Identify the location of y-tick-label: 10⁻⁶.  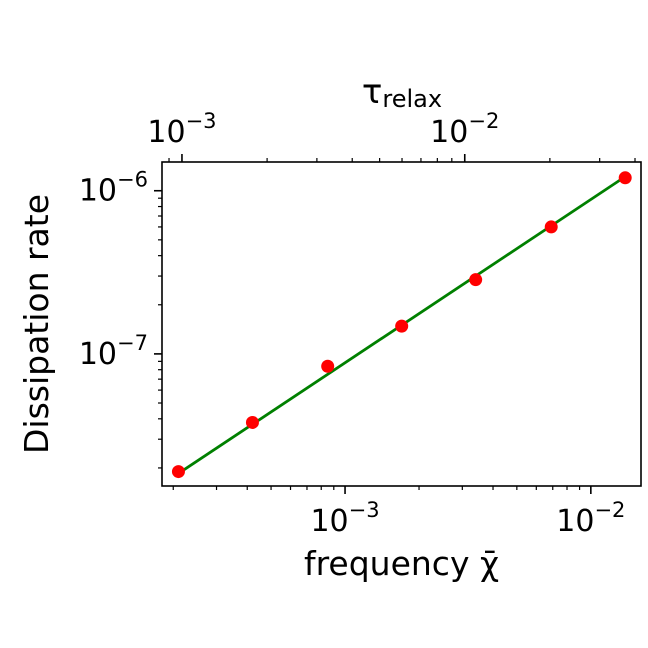
(113, 188).